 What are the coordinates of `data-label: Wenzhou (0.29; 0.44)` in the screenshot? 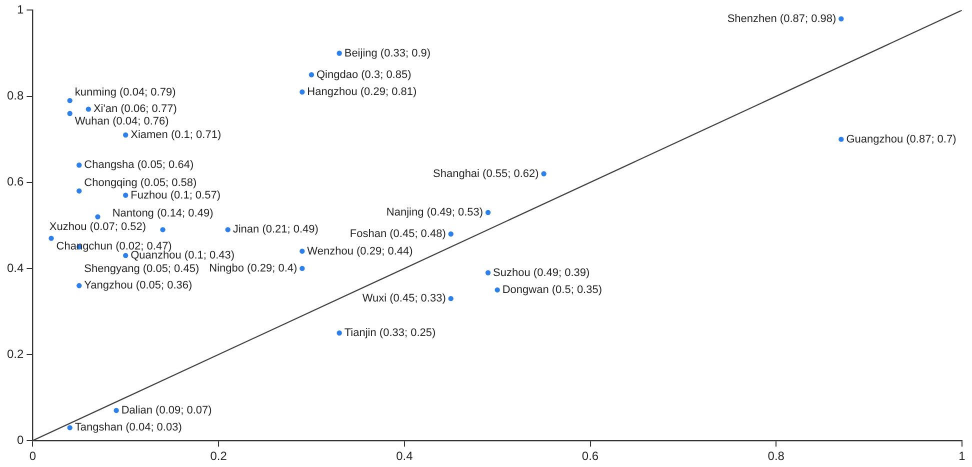 It's located at (360, 251).